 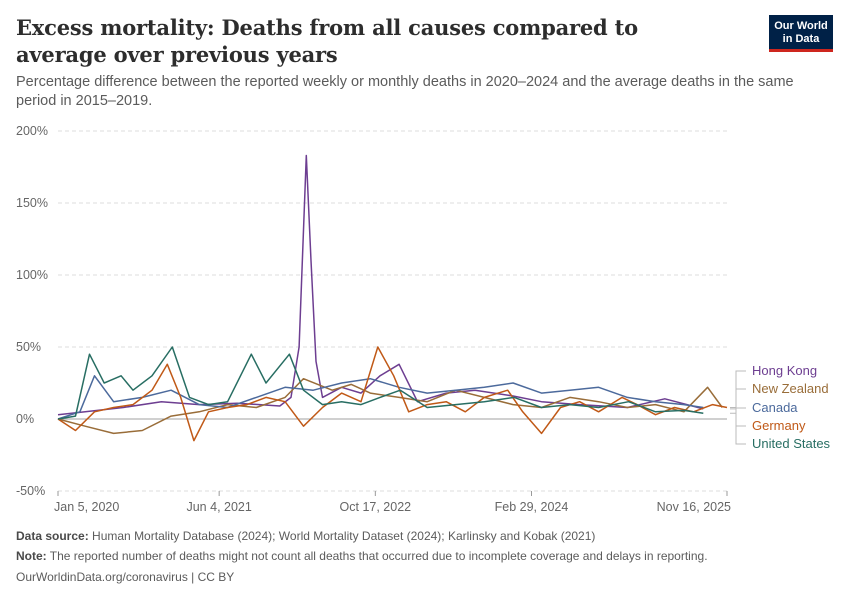 What do you see at coordinates (390, 406) in the screenshot?
I see `series-line-new-zealand` at bounding box center [390, 406].